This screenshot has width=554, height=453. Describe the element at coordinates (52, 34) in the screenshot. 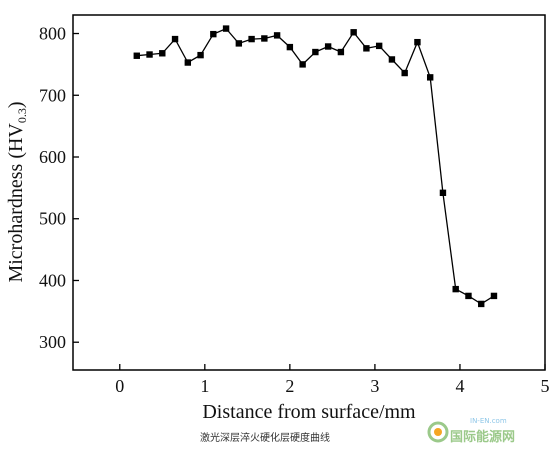

I see `y-tick-label: 800` at that location.